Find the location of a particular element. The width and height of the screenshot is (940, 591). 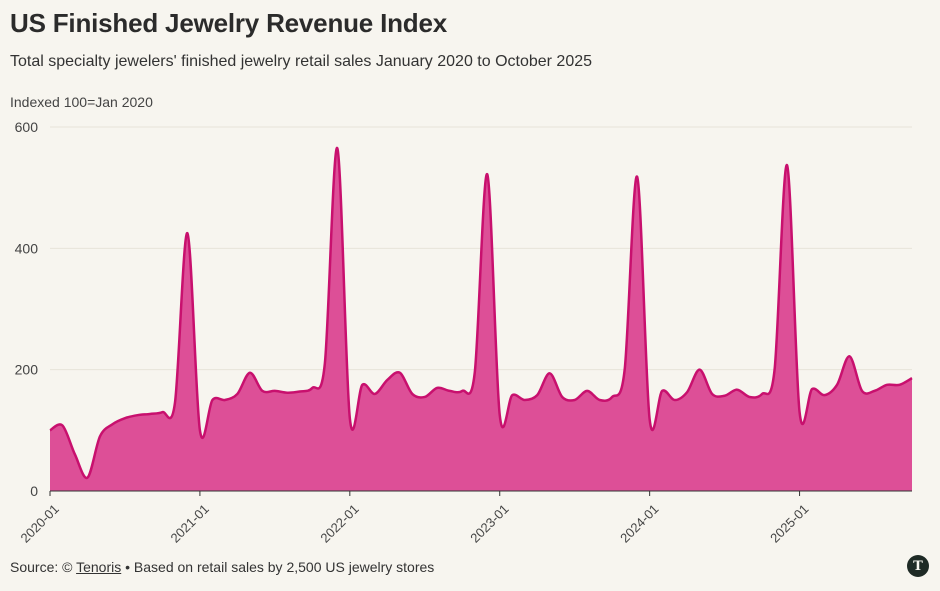

x-tick-label: 2021-01 is located at coordinates (189, 523).